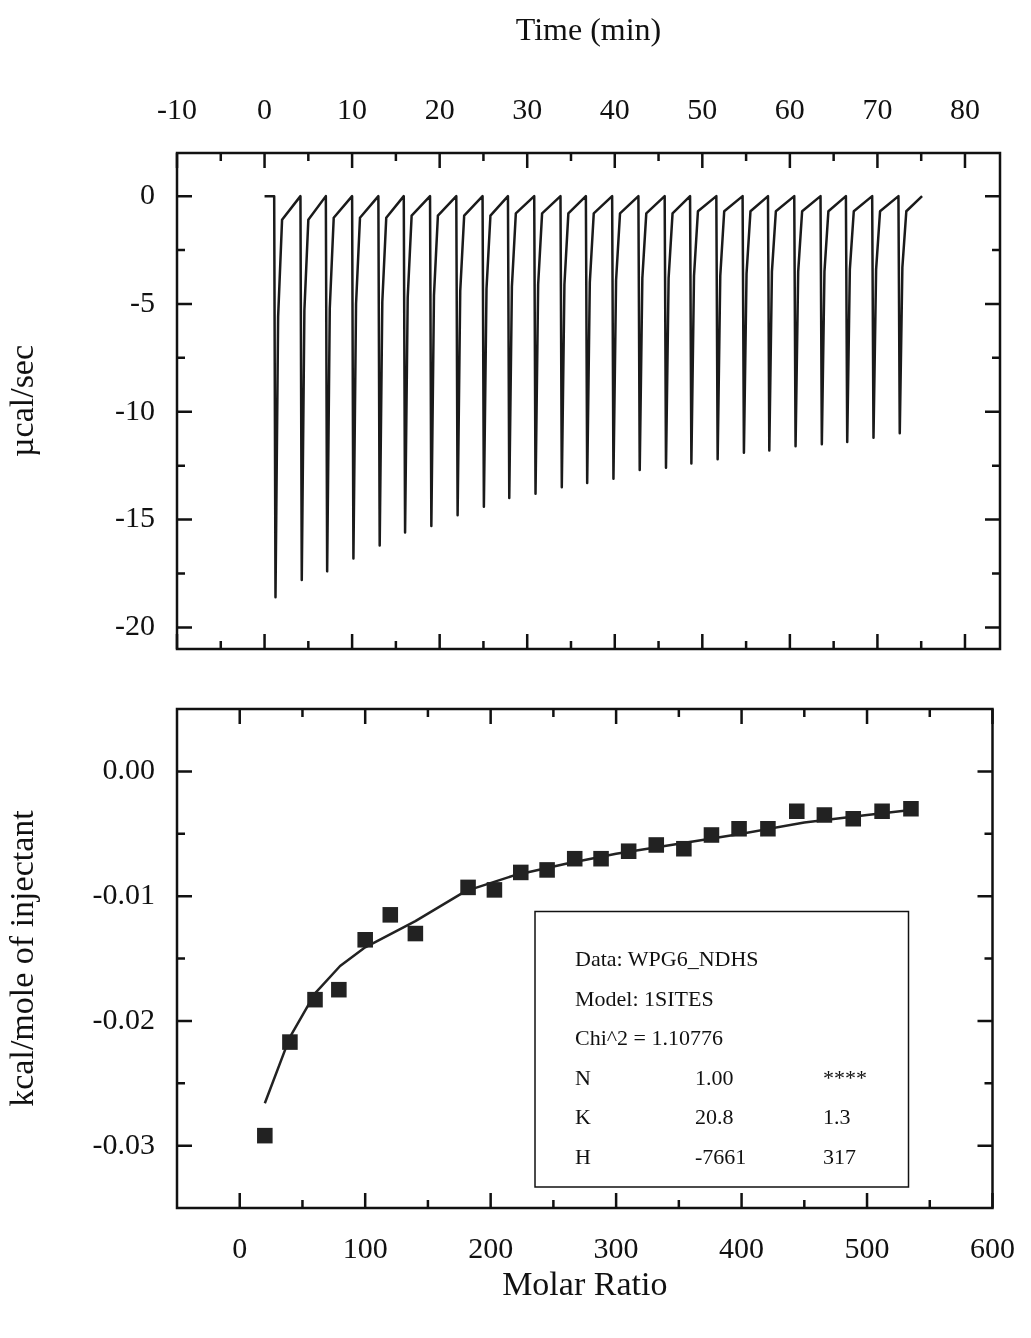 The width and height of the screenshot is (1031, 1338). What do you see at coordinates (135, 409) in the screenshot?
I see `y-tick-label: -10` at bounding box center [135, 409].